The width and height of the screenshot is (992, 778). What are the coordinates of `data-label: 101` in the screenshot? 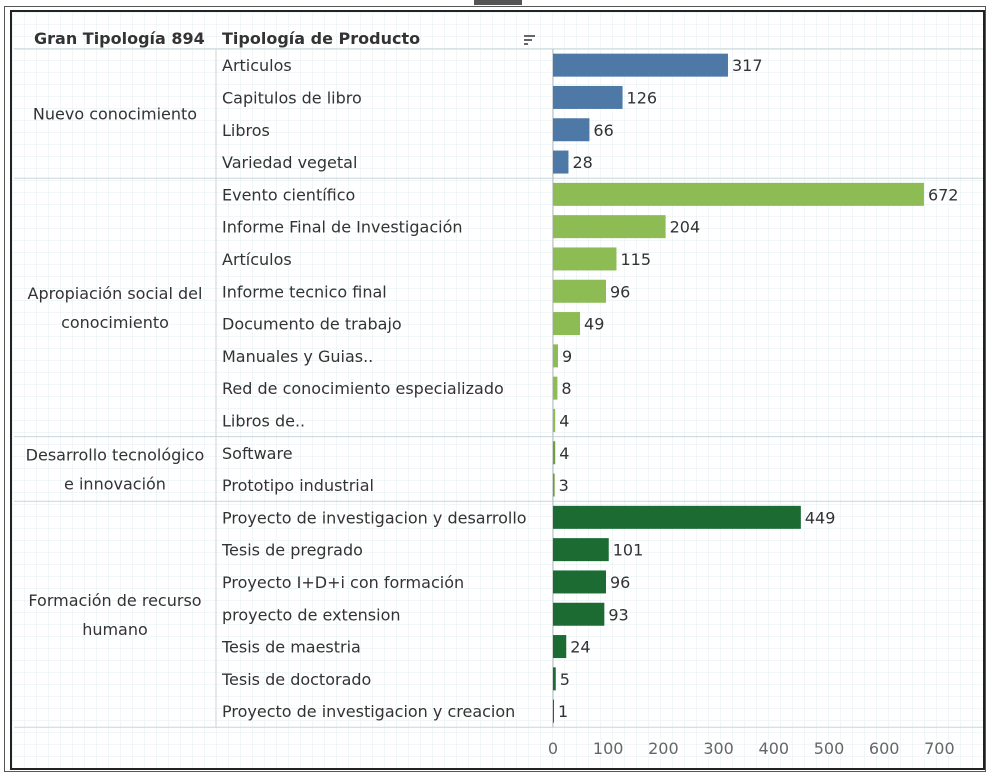 It's located at (628, 550).